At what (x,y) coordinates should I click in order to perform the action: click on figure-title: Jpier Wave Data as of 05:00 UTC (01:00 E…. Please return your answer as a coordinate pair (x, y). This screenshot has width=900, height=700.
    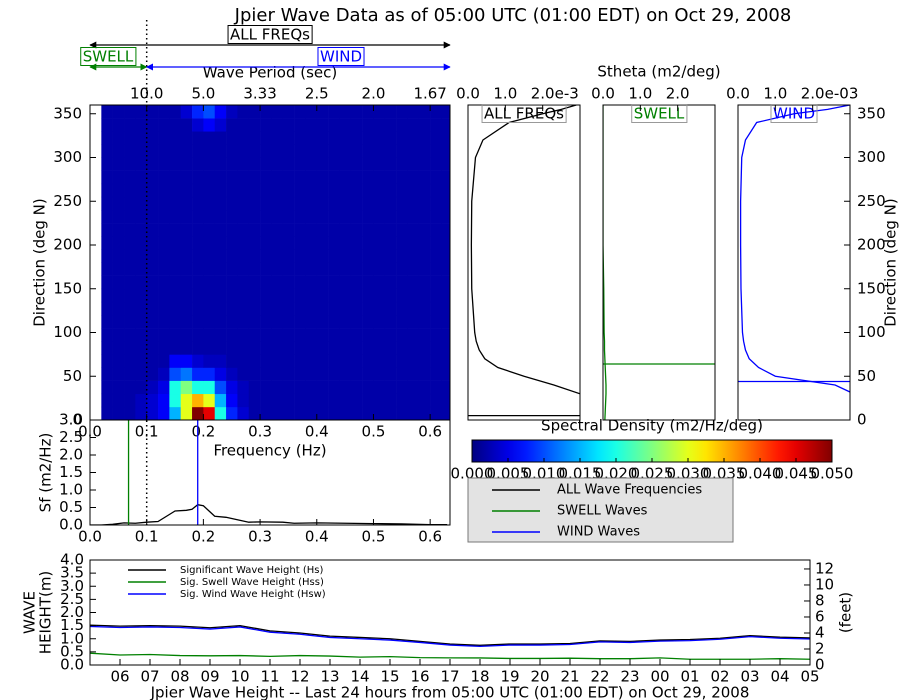
    Looking at the image, I should click on (513, 15).